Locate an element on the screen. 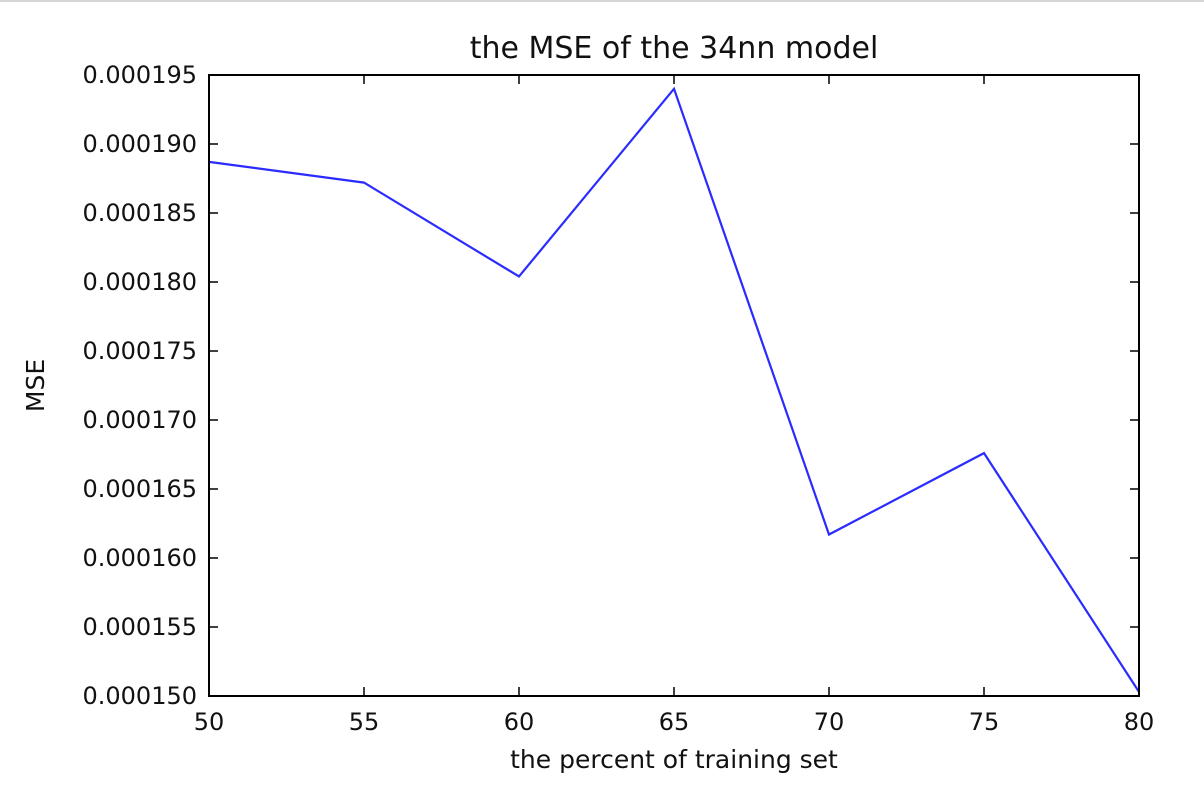 The width and height of the screenshot is (1204, 792). x-tick-label: 75 is located at coordinates (984, 722).